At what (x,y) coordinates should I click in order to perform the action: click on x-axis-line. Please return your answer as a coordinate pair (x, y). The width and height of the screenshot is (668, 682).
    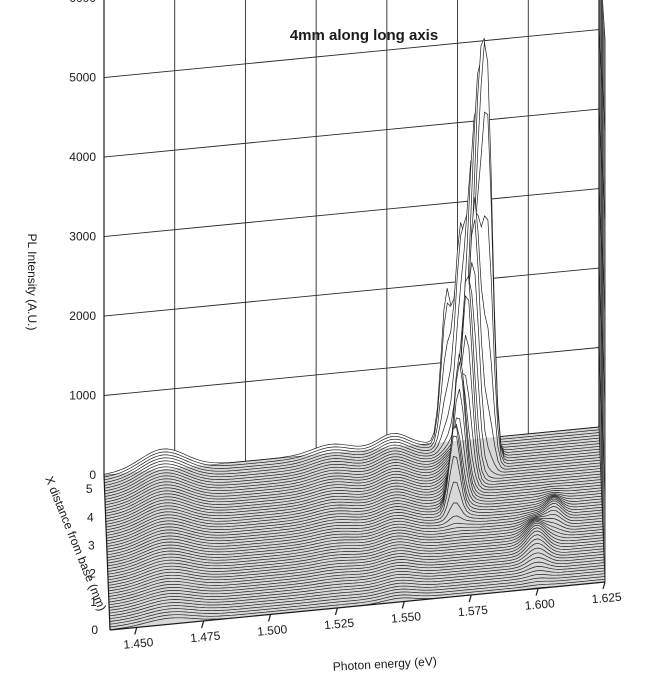
    Looking at the image, I should click on (357, 606).